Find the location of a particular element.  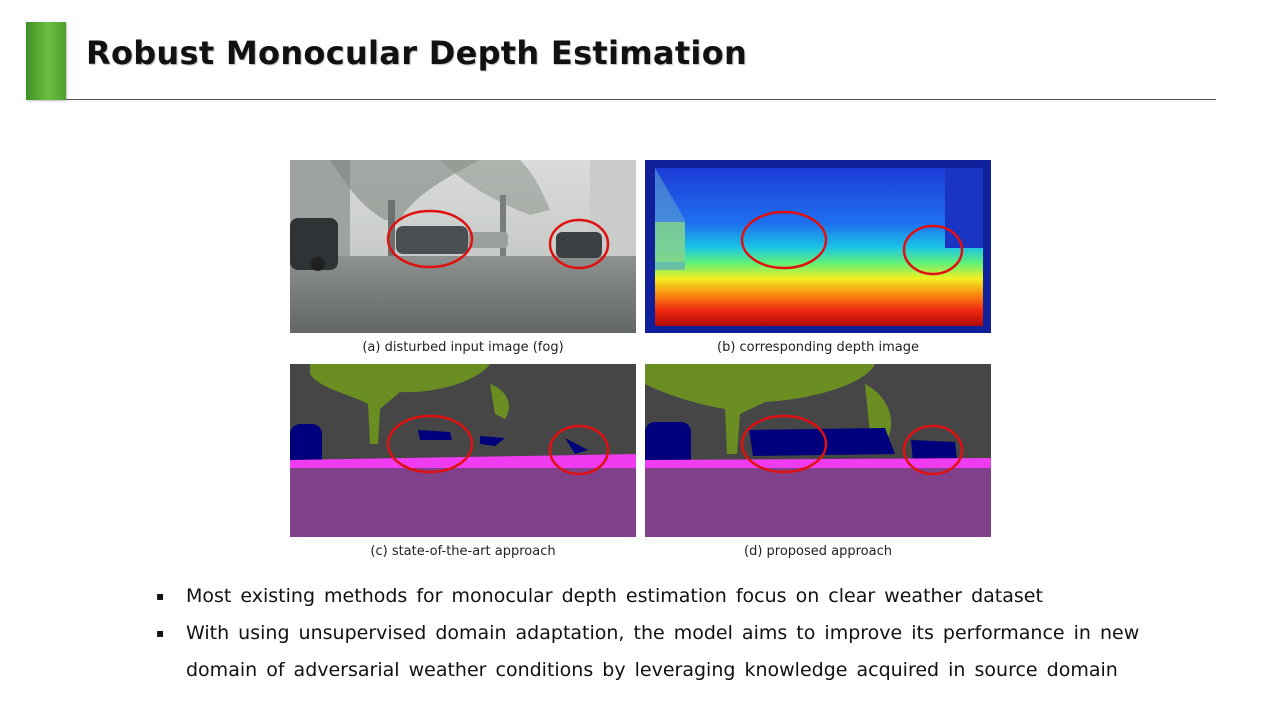

caption-panel-d: (d) proposed approach is located at coordinates (818, 551).